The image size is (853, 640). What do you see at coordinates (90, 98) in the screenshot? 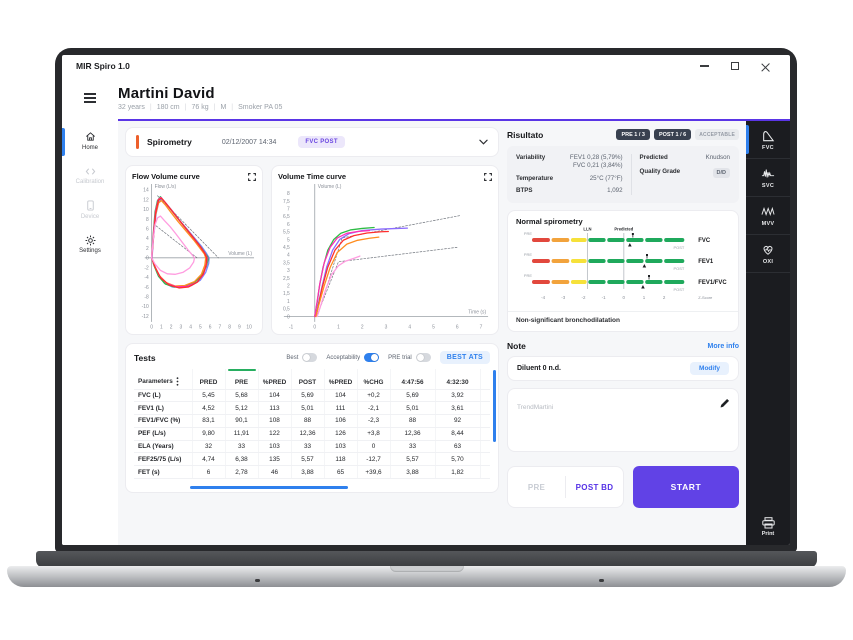
I see `hamburger-menu-icon` at bounding box center [90, 98].